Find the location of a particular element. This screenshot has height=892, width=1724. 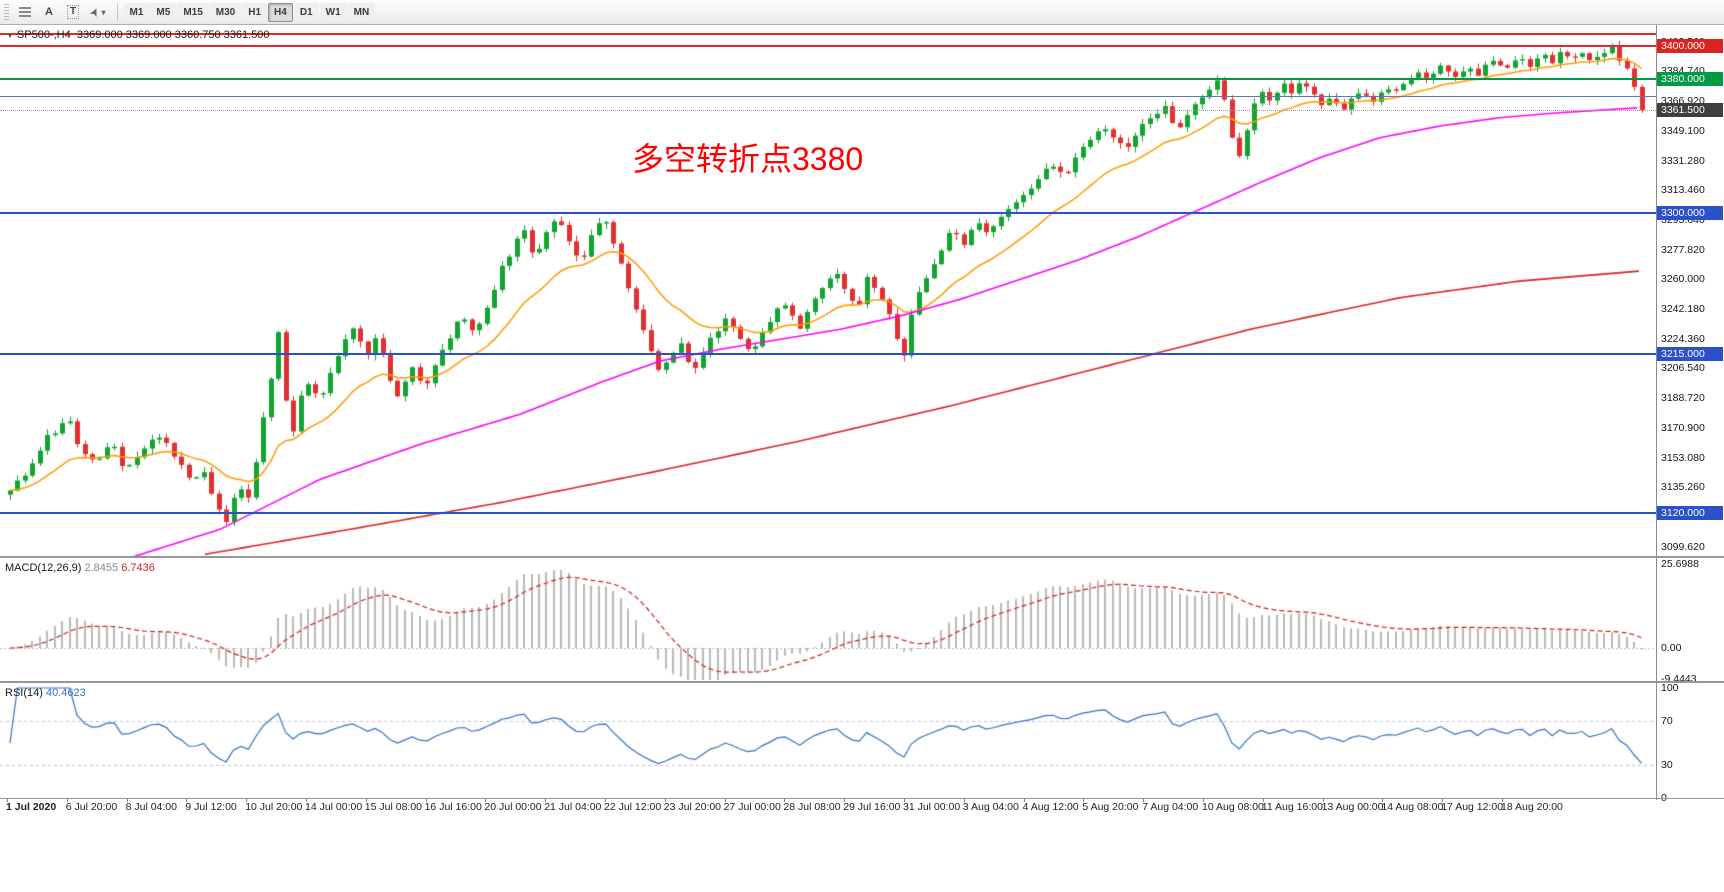

price-badge-3400.000: 3400.000 is located at coordinates (1690, 46).